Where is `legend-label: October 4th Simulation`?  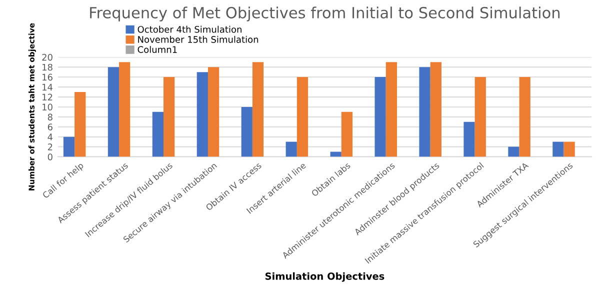 legend-label: October 4th Simulation is located at coordinates (190, 29).